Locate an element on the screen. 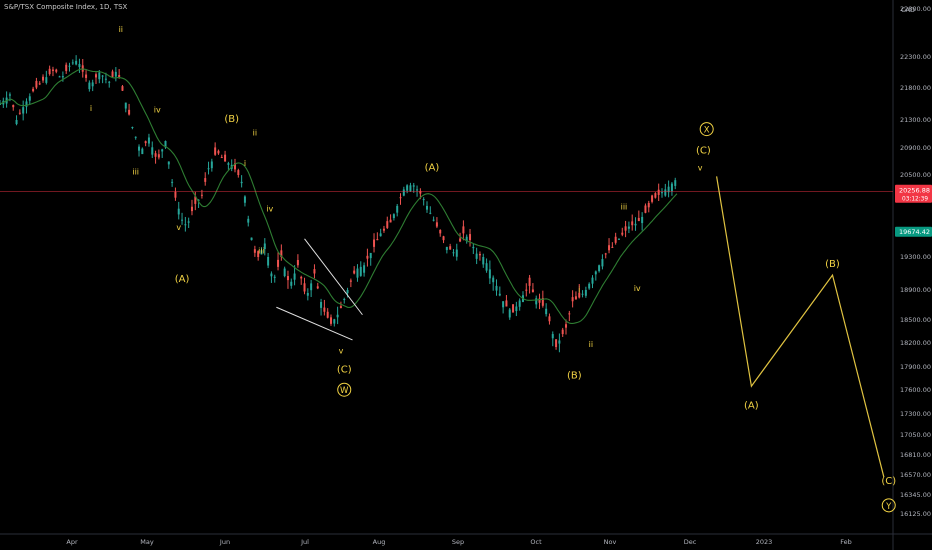 Image resolution: width=932 pixels, height=550 pixels. wave-label-circle is located at coordinates (344, 389).